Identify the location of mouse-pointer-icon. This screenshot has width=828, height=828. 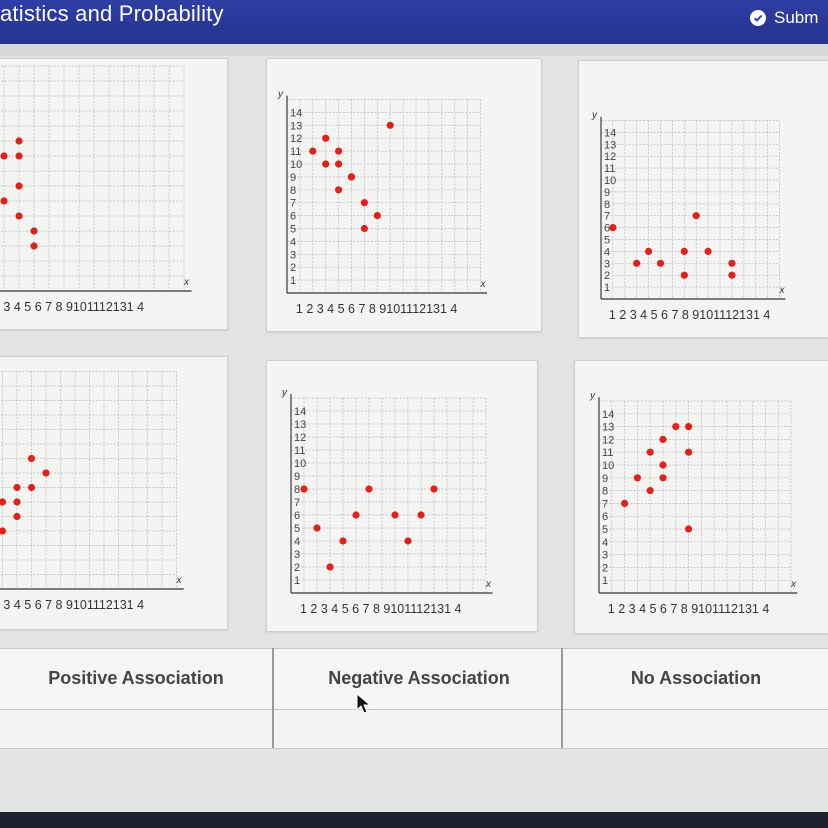
(364, 703).